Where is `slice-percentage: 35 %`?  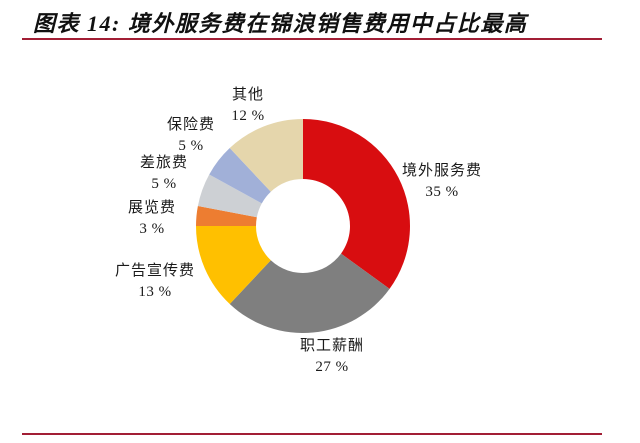
slice-percentage: 35 % is located at coordinates (442, 192).